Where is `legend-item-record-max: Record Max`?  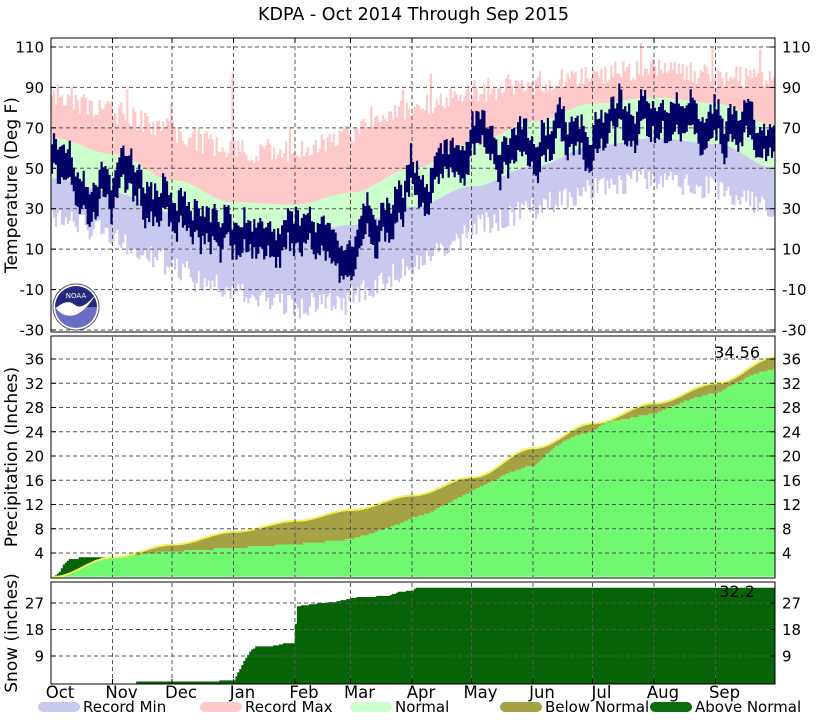 legend-item-record-max: Record Max is located at coordinates (266, 707).